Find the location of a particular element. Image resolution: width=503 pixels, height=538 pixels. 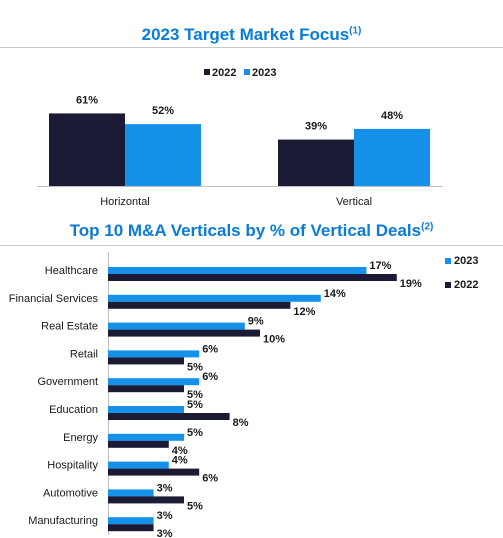

chart2-top-rule is located at coordinates (251, 245).